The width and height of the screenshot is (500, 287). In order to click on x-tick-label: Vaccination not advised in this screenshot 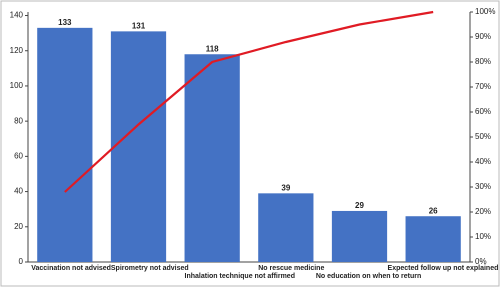, I will do `click(71, 268)`.